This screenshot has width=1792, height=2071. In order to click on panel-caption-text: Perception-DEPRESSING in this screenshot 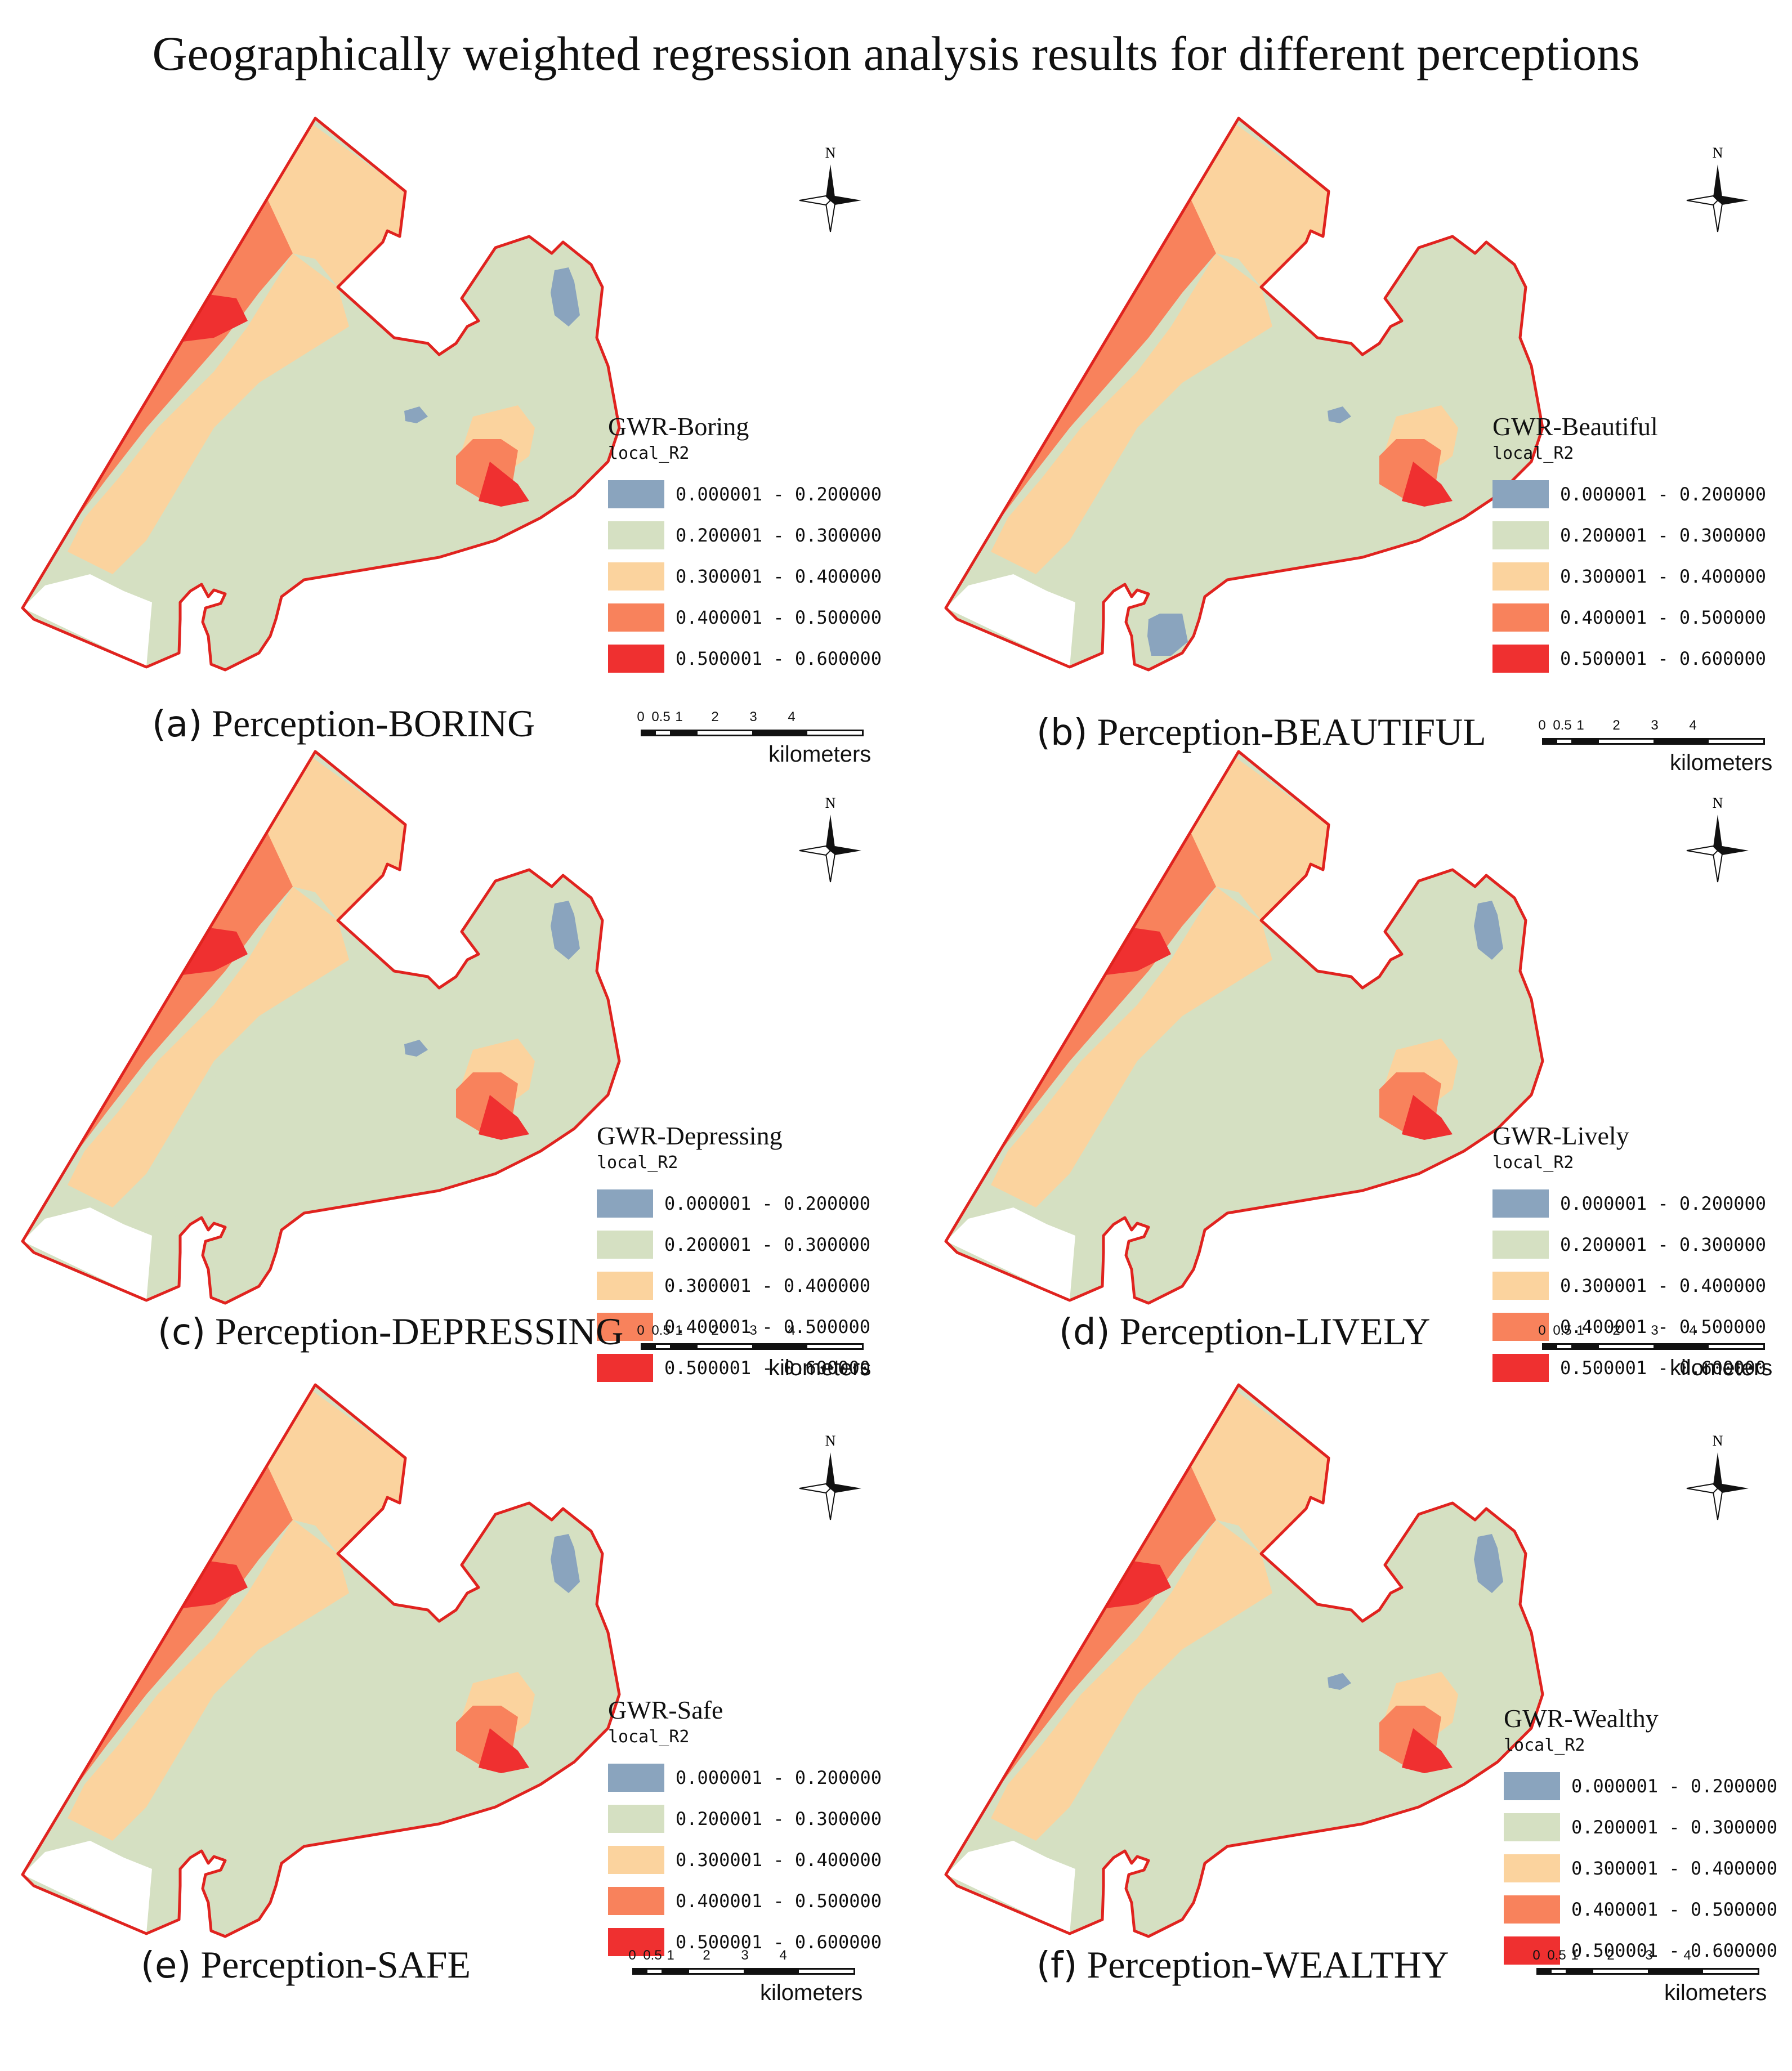, I will do `click(420, 1332)`.